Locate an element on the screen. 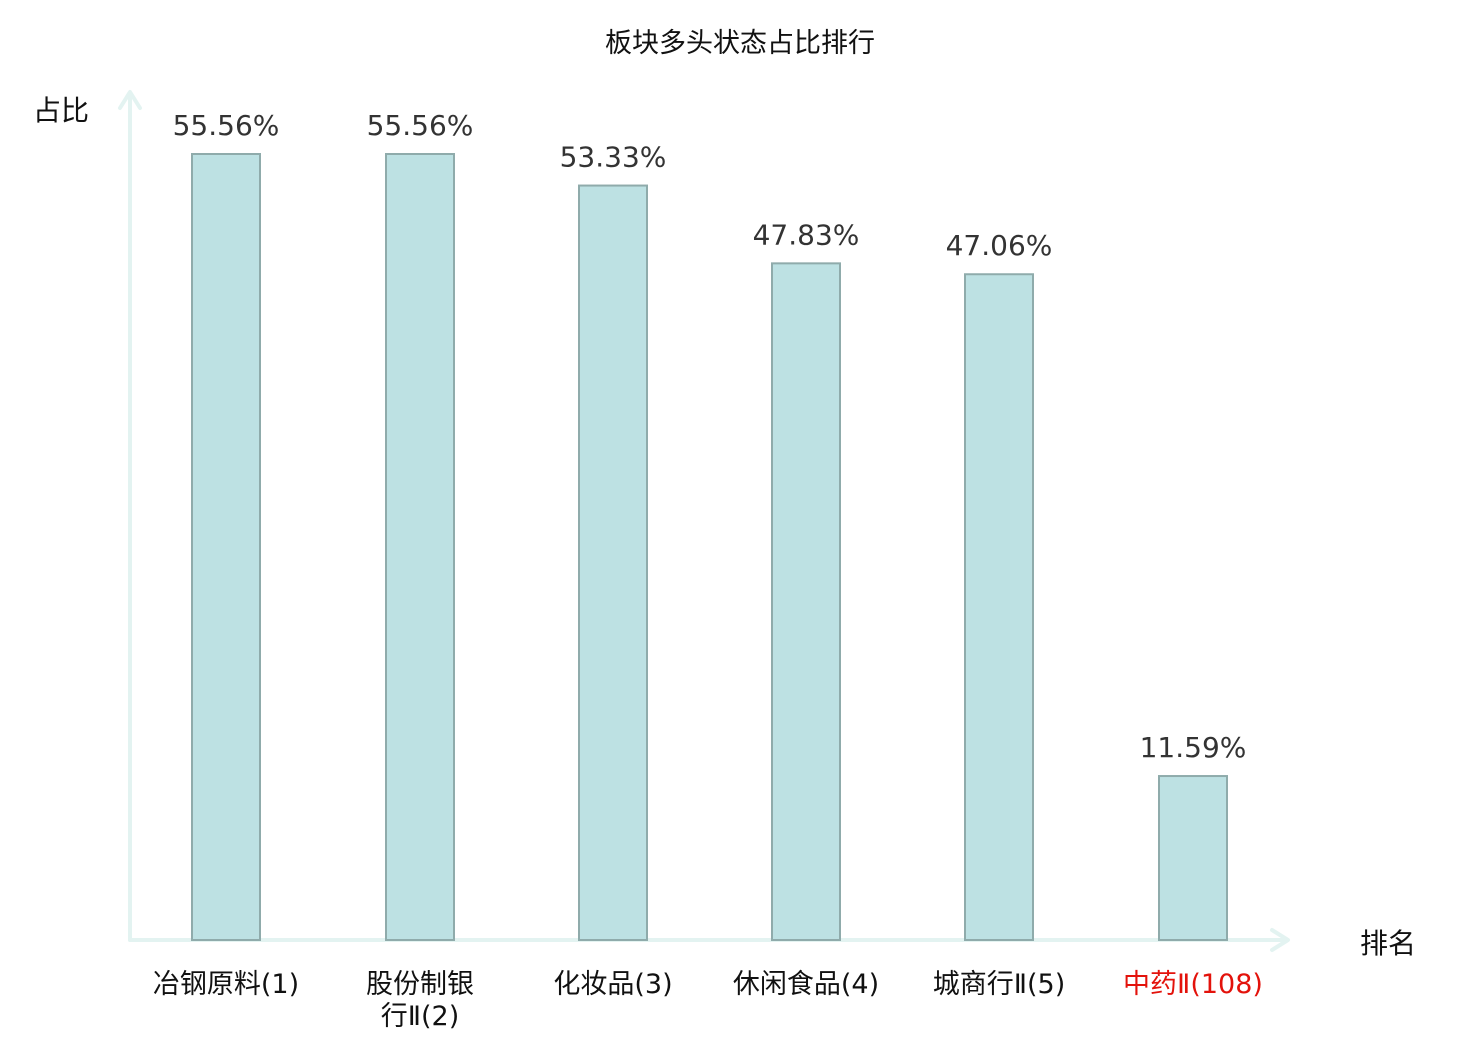  category-label-4: 休闲食品(4) is located at coordinates (806, 984).